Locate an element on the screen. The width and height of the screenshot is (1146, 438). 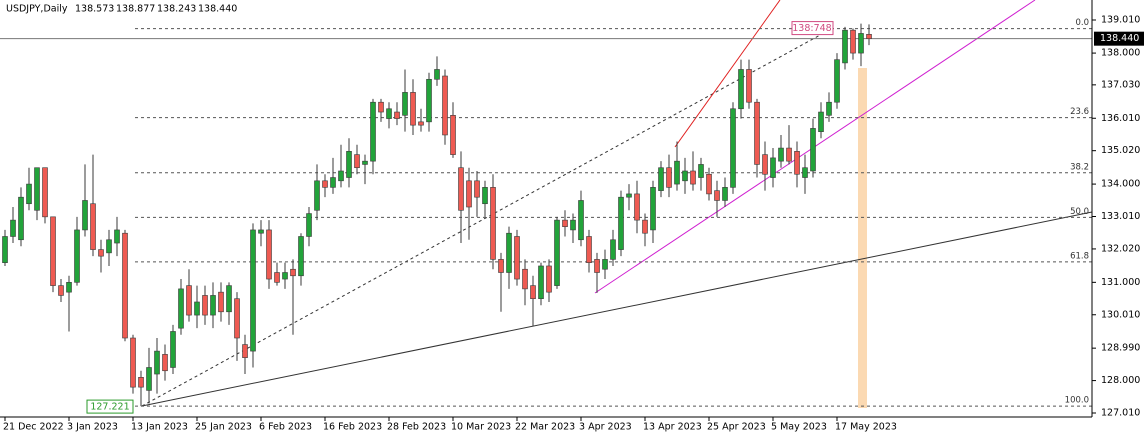
y-tick-label: 130.010 is located at coordinates (1120, 314).